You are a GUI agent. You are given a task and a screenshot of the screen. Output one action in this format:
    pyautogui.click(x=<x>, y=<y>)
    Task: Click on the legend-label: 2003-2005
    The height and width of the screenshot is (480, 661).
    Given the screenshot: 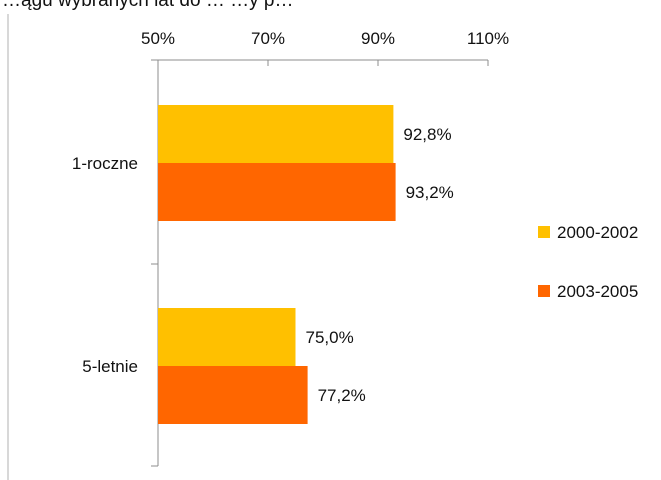 What is the action you would take?
    pyautogui.click(x=597, y=291)
    